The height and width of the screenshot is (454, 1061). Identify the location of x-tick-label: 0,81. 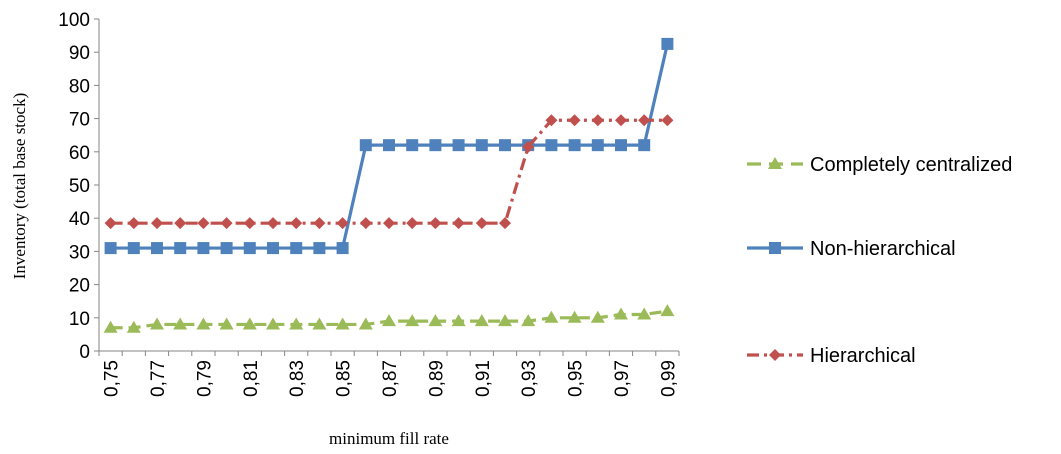
(251, 378).